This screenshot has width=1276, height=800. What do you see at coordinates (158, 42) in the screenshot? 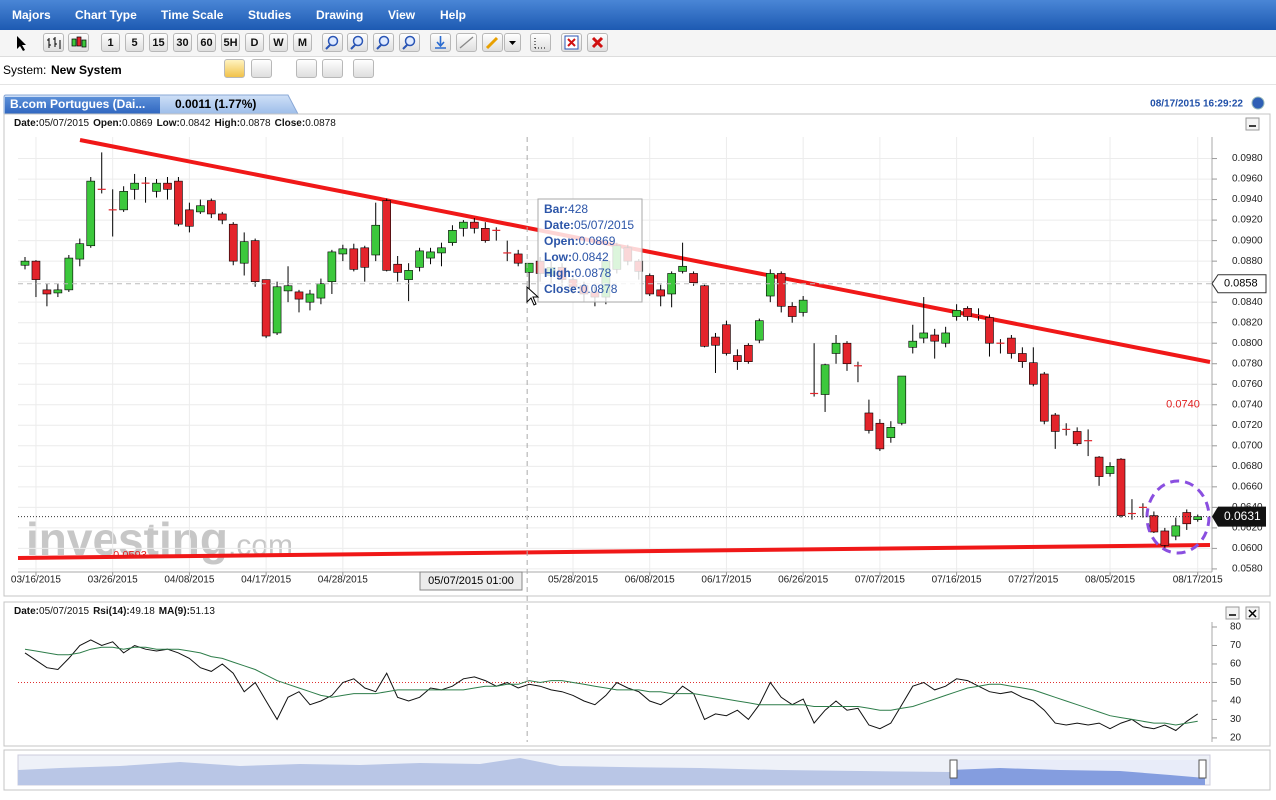
I see `interval-button: 15` at bounding box center [158, 42].